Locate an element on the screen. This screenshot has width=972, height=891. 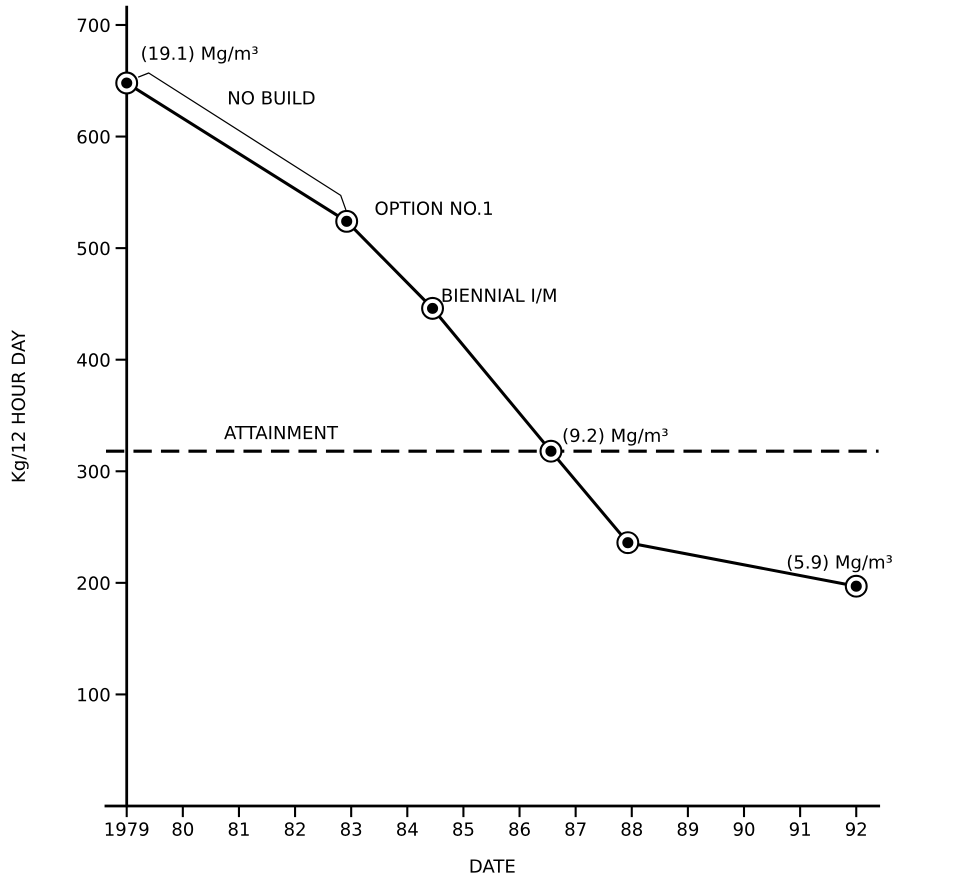
y-axis-title: Kg/12 HOUR DAY is located at coordinates (20, 406).